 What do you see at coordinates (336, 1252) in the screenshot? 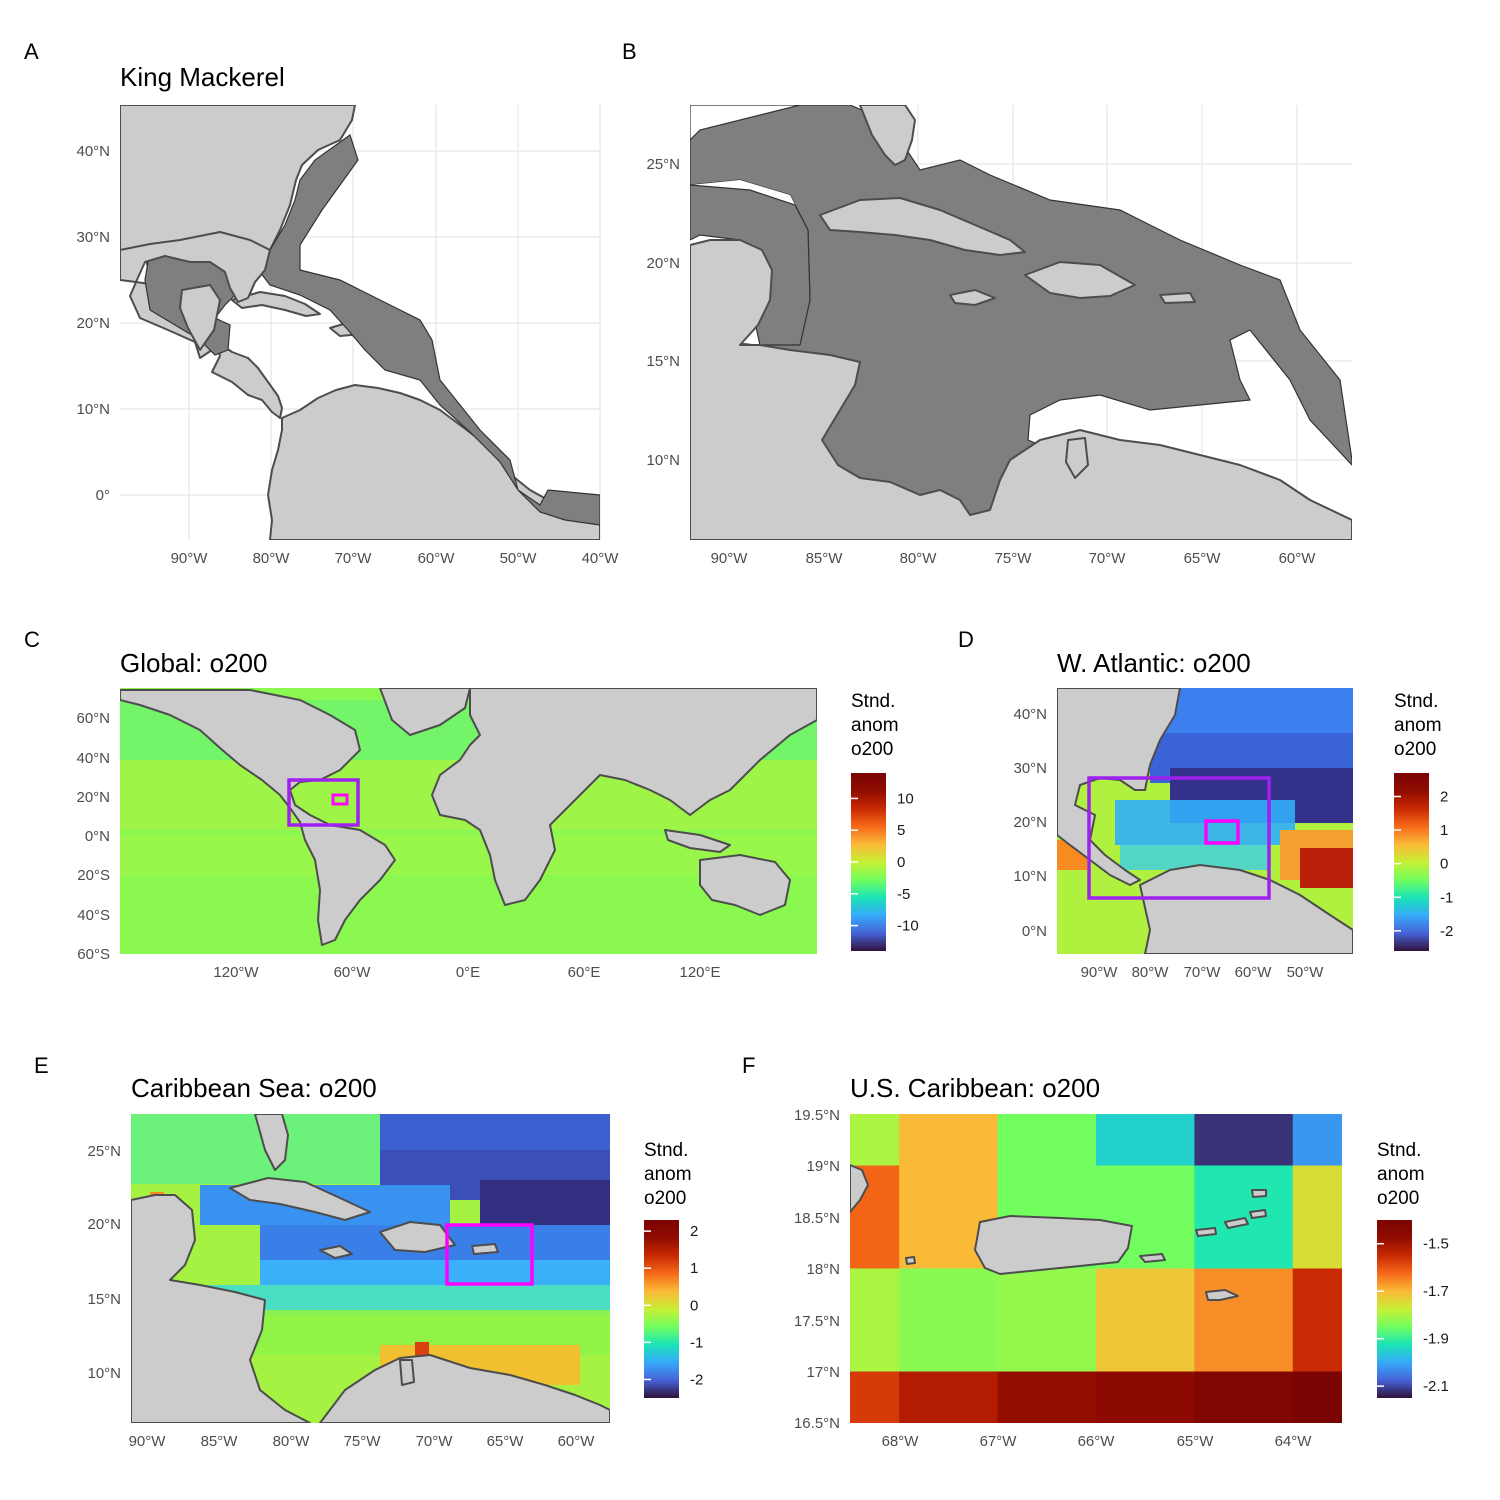
I see `jamaica-land` at bounding box center [336, 1252].